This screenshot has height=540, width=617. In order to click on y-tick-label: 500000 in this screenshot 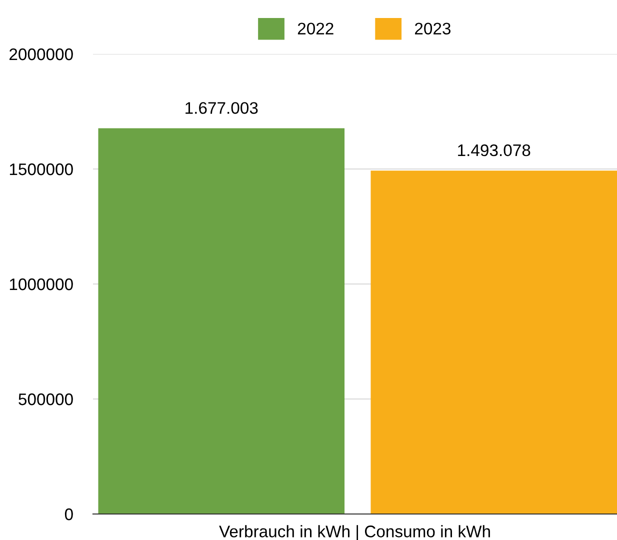, I will do `click(45, 399)`.